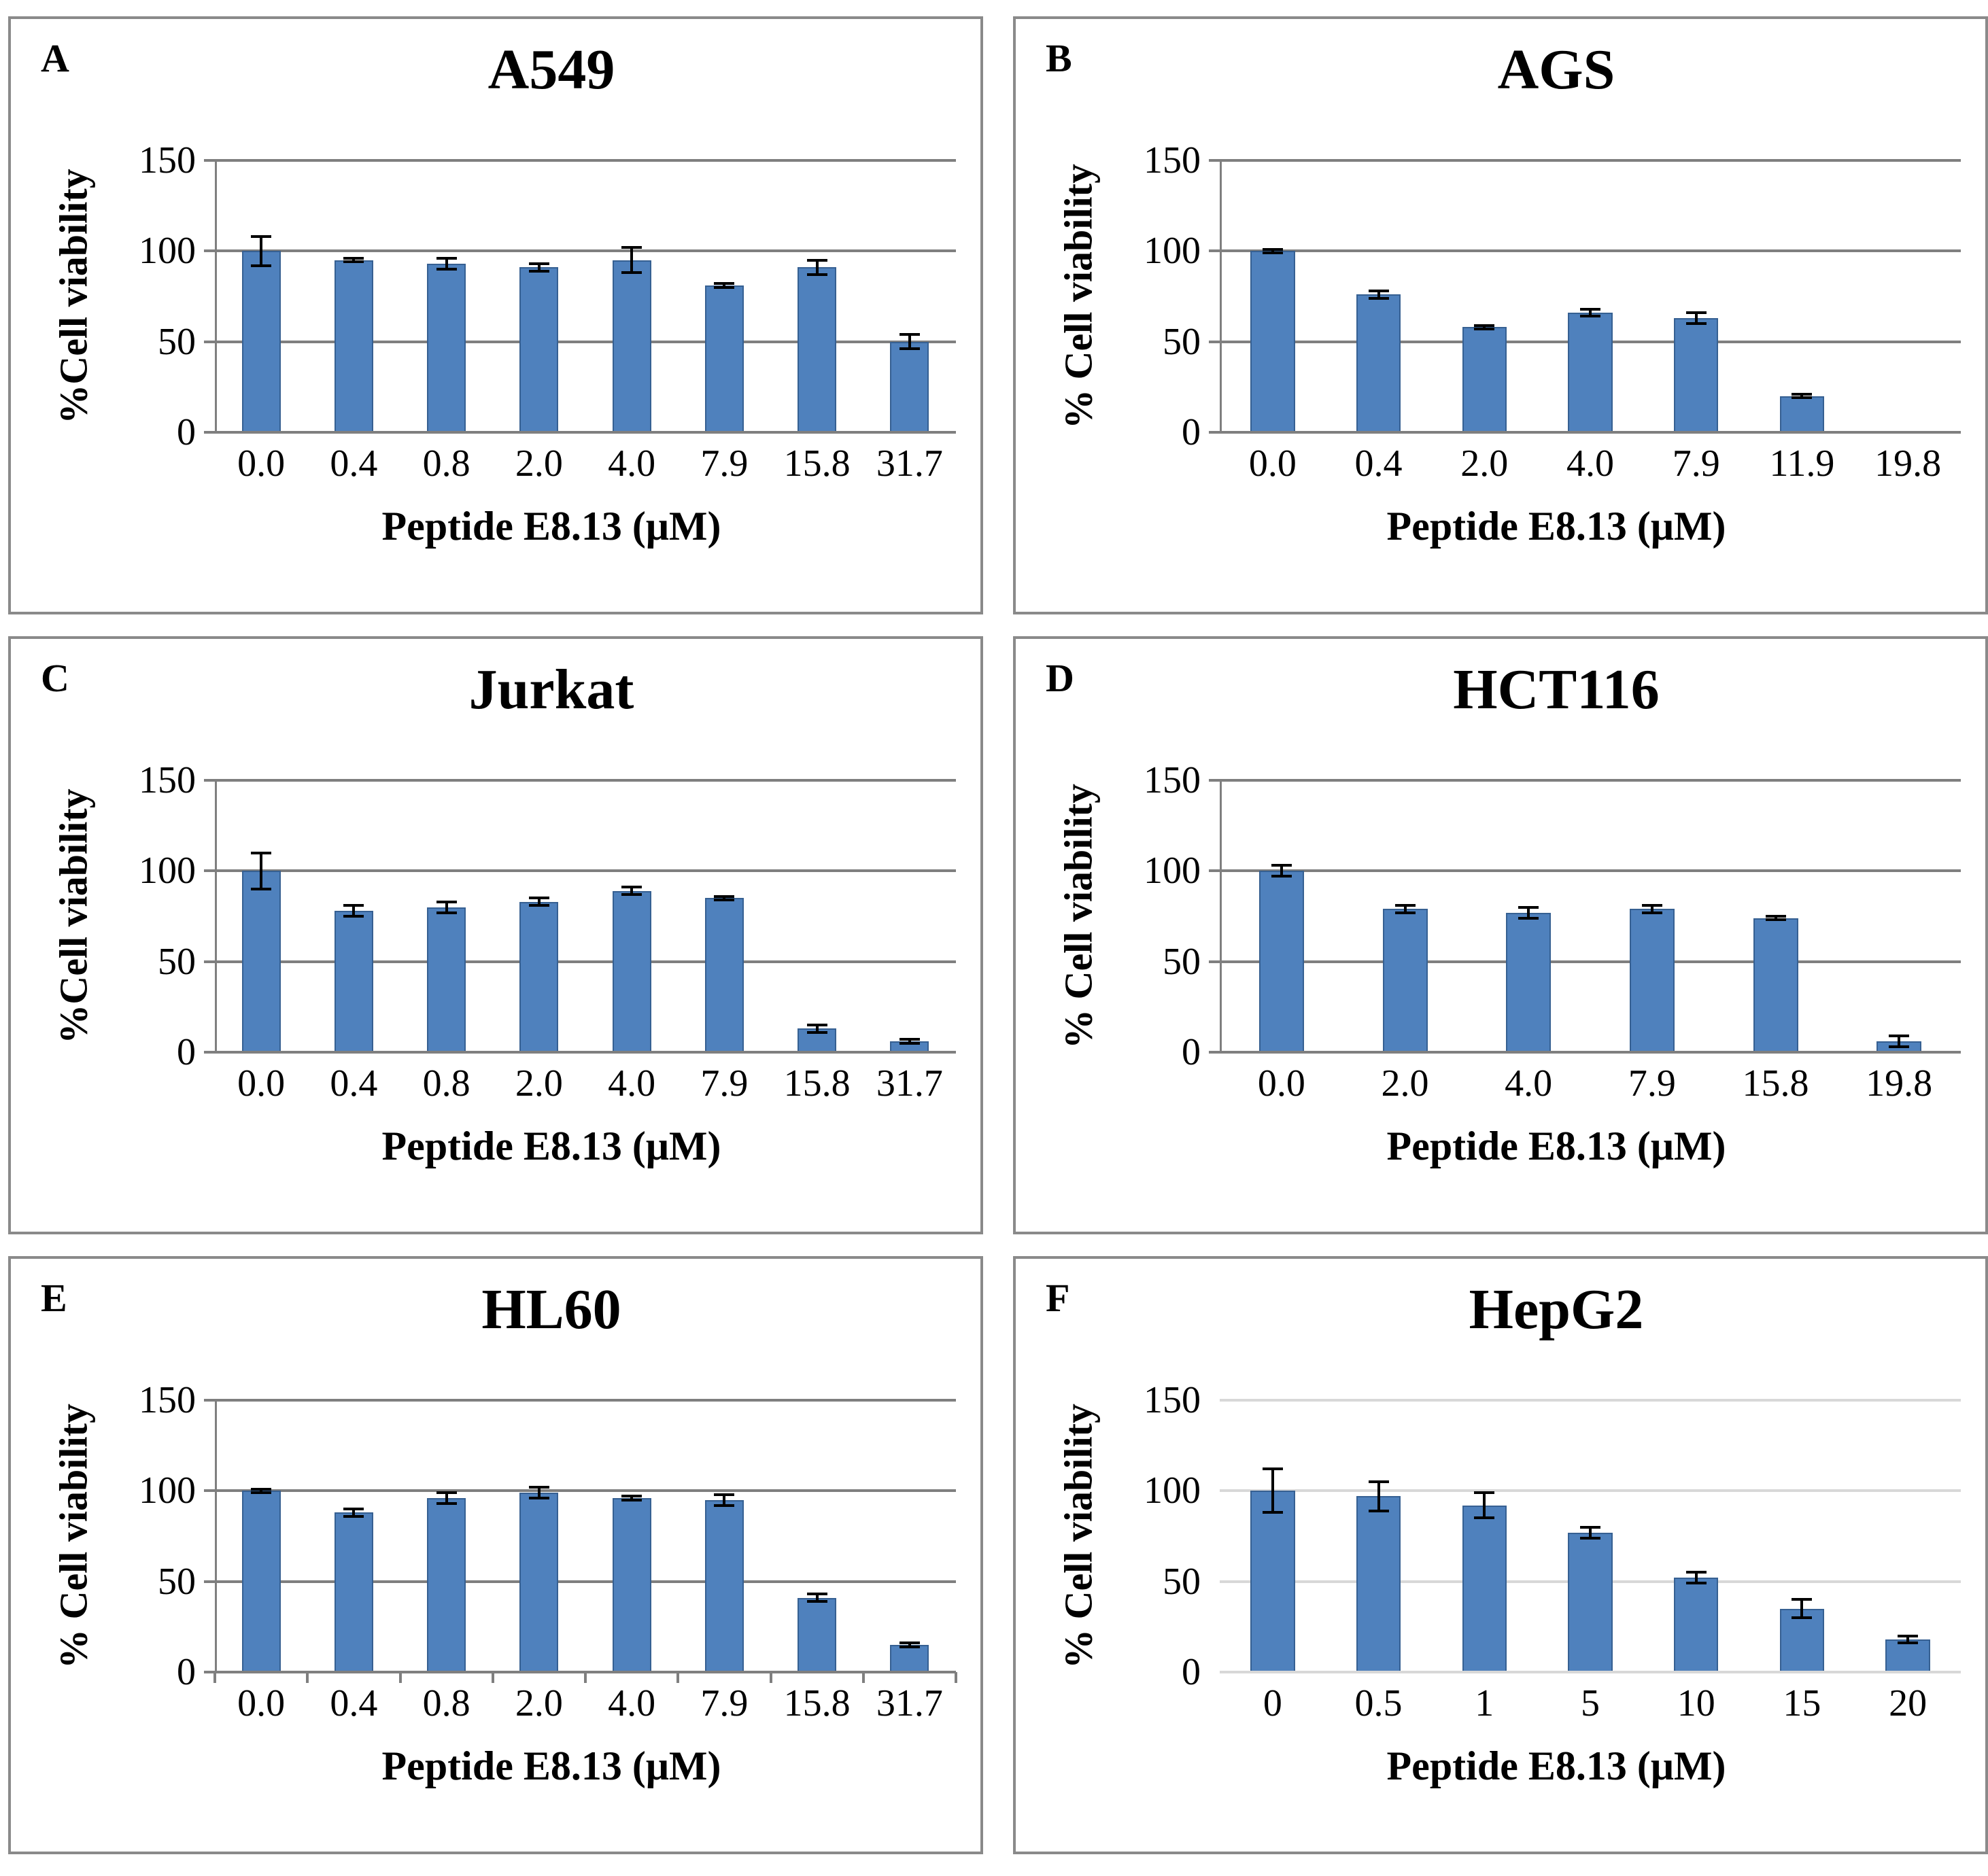 Image resolution: width=1988 pixels, height=1876 pixels. I want to click on error-bar-line-31.7, so click(909, 1645).